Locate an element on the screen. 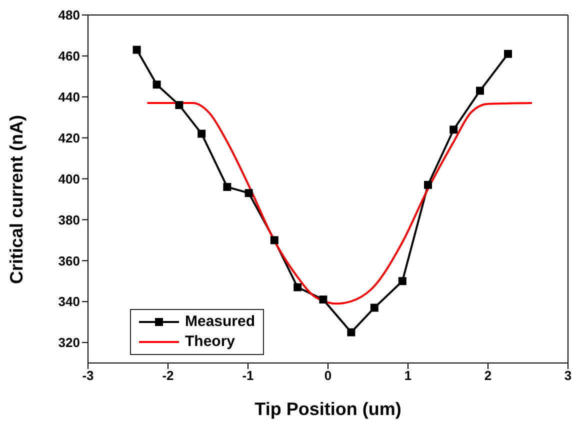 The width and height of the screenshot is (573, 425). x-tick-label: -3 is located at coordinates (88, 376).